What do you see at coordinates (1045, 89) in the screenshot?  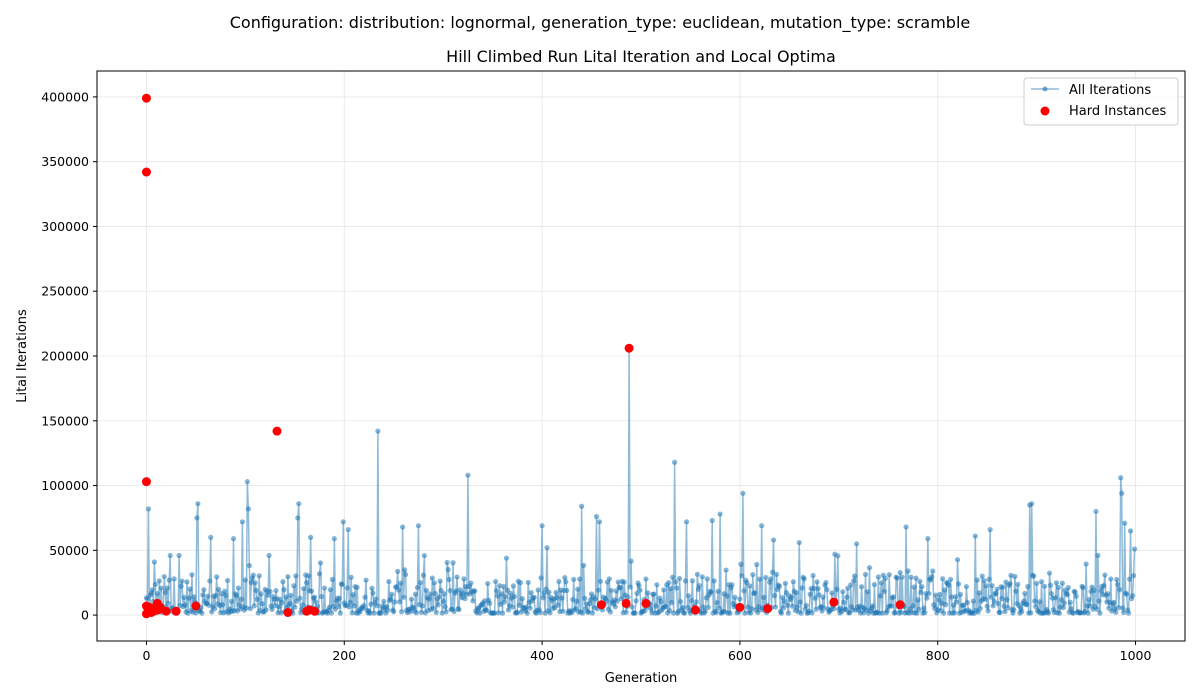 I see `legend-line-marker` at bounding box center [1045, 89].